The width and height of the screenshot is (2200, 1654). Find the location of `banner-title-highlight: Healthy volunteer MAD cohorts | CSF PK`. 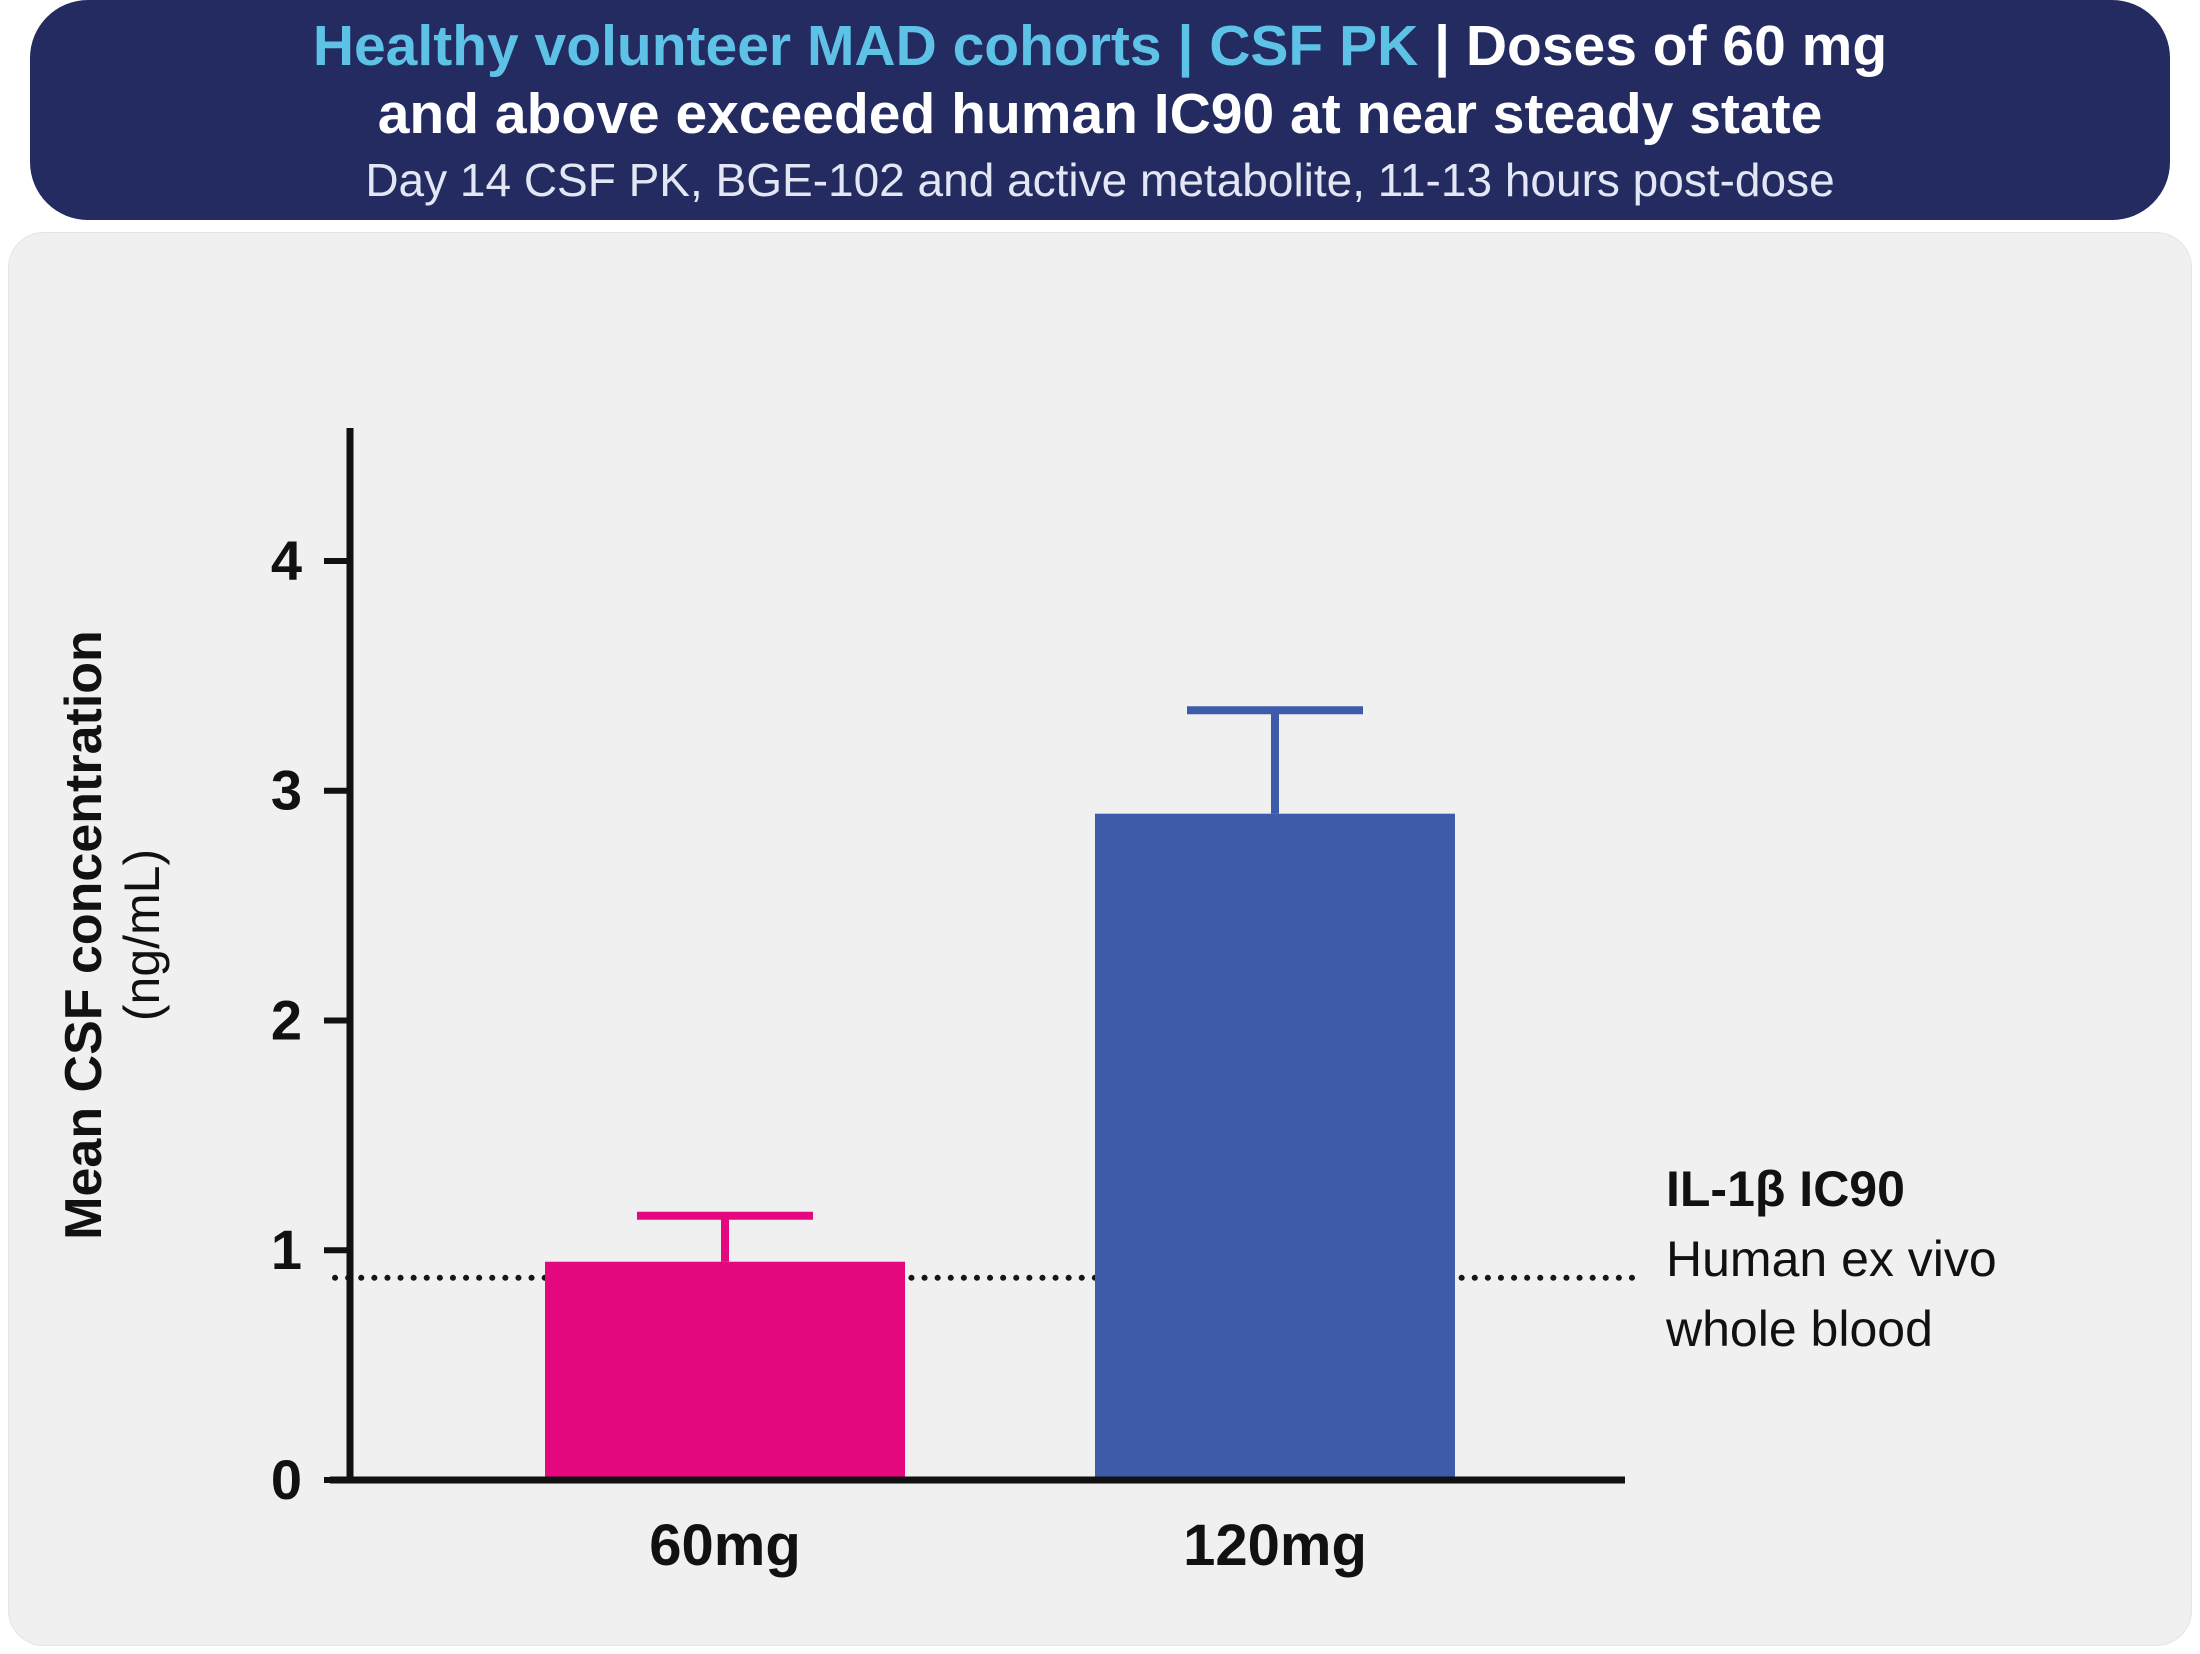

banner-title-highlight: Healthy volunteer MAD cohorts | CSF PK is located at coordinates (873, 45).